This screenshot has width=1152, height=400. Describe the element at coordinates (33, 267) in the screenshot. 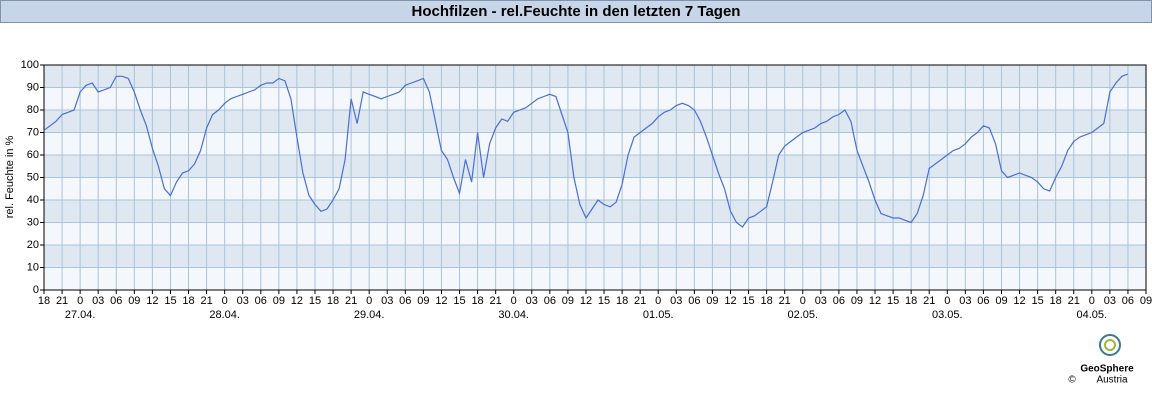

I see `y-tick-label: 10` at that location.